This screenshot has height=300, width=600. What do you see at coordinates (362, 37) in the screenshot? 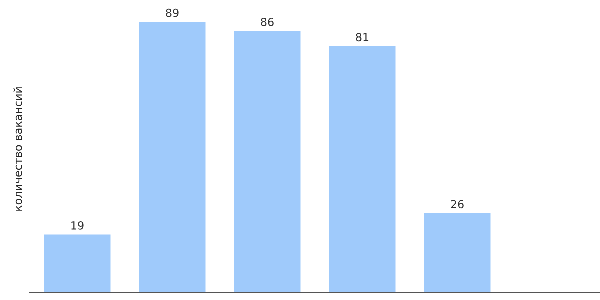
I see `data-label: 81` at bounding box center [362, 37].